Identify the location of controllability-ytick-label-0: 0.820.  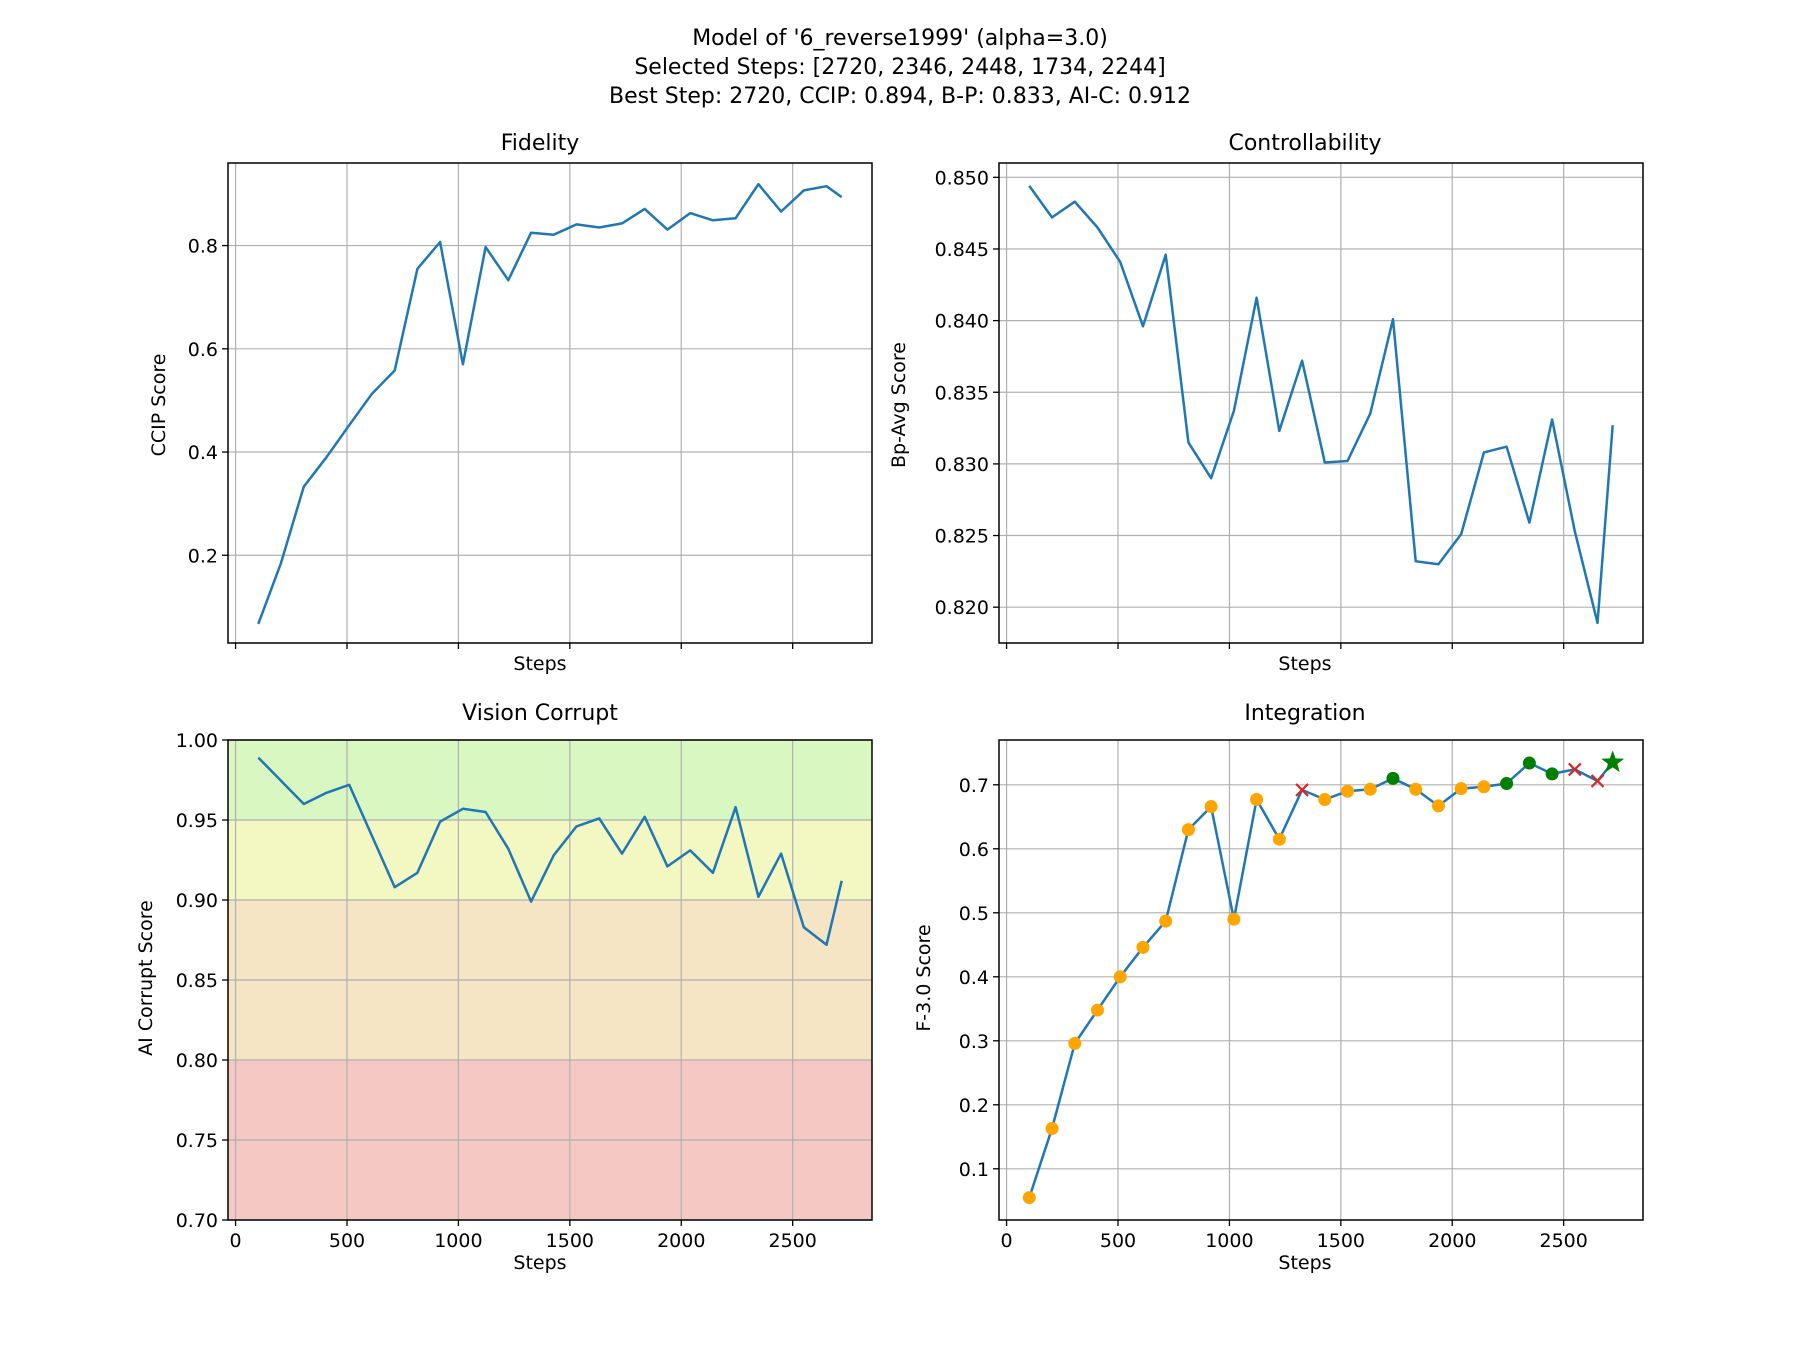
(962, 608).